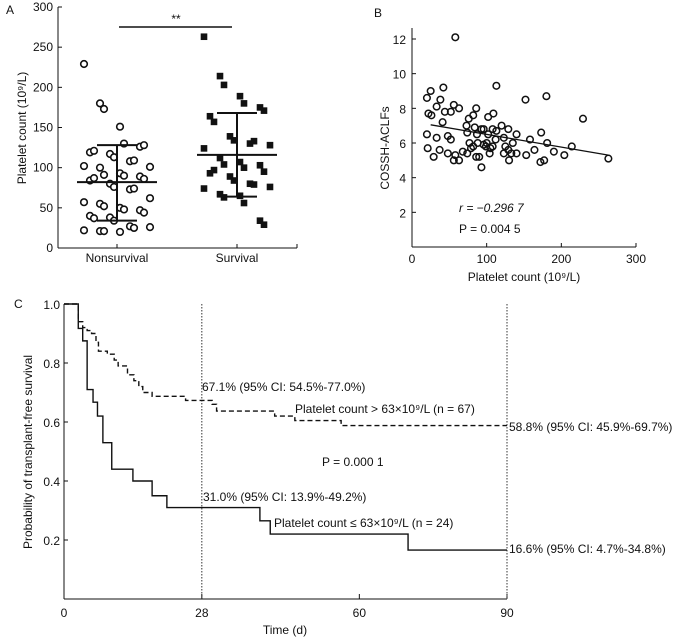  Describe the element at coordinates (43, 128) in the screenshot. I see `panel-a-ytick-label: 150` at that location.